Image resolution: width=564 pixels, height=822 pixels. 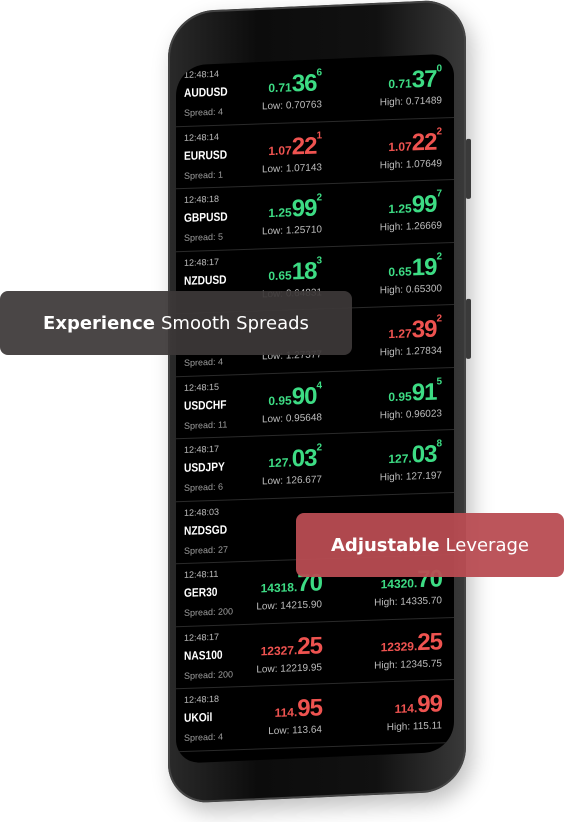 I want to click on ask-price: 0.65192, so click(x=415, y=266).